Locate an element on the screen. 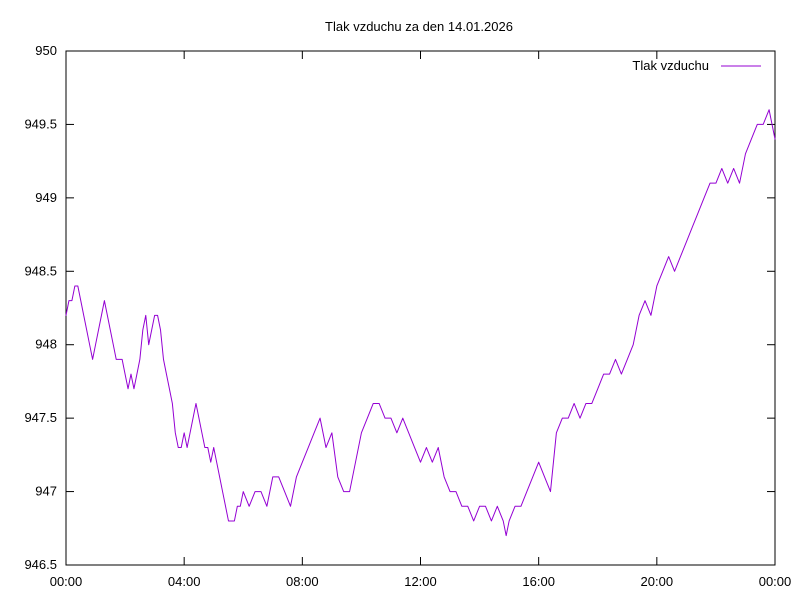 This screenshot has width=800, height=600. x-tick-label: 12:00 is located at coordinates (420, 581).